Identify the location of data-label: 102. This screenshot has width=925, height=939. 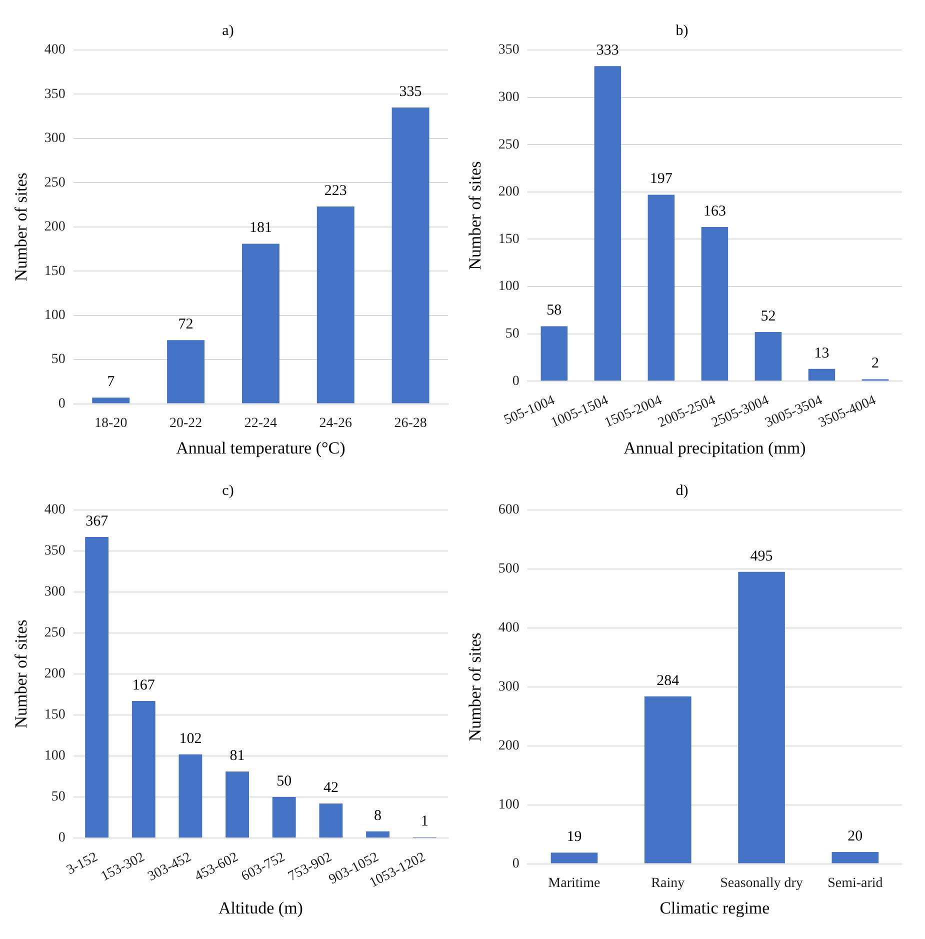
(190, 738).